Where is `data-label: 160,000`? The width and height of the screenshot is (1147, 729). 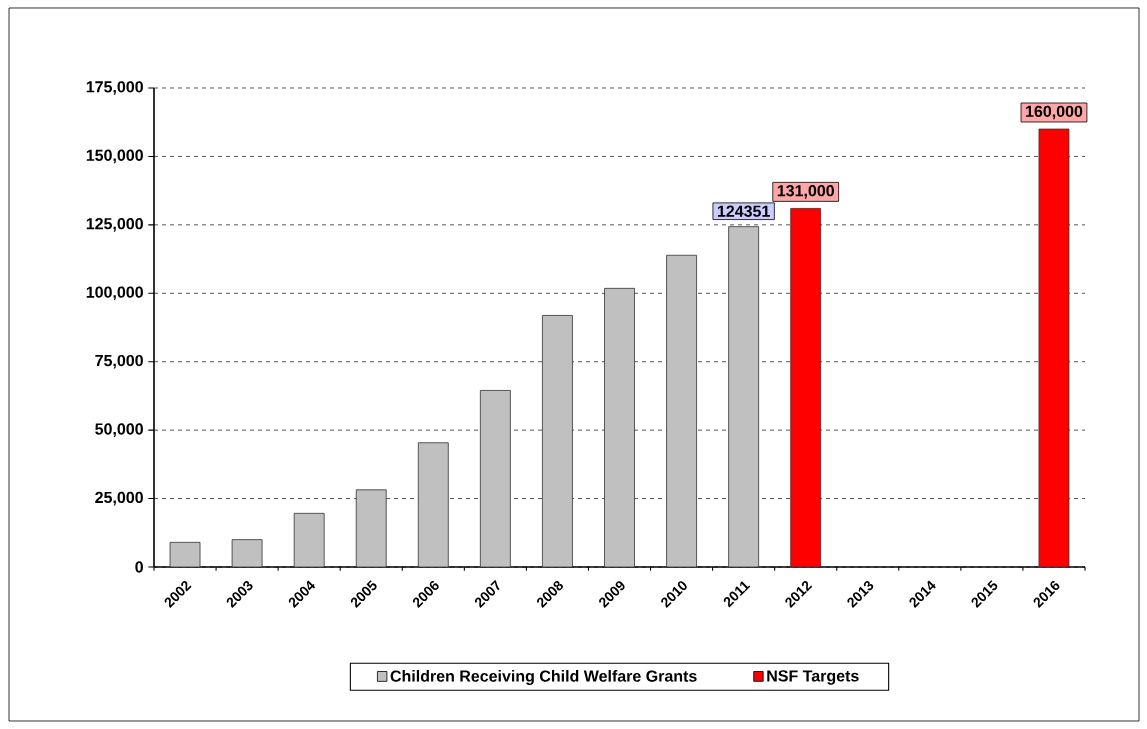 data-label: 160,000 is located at coordinates (1054, 112).